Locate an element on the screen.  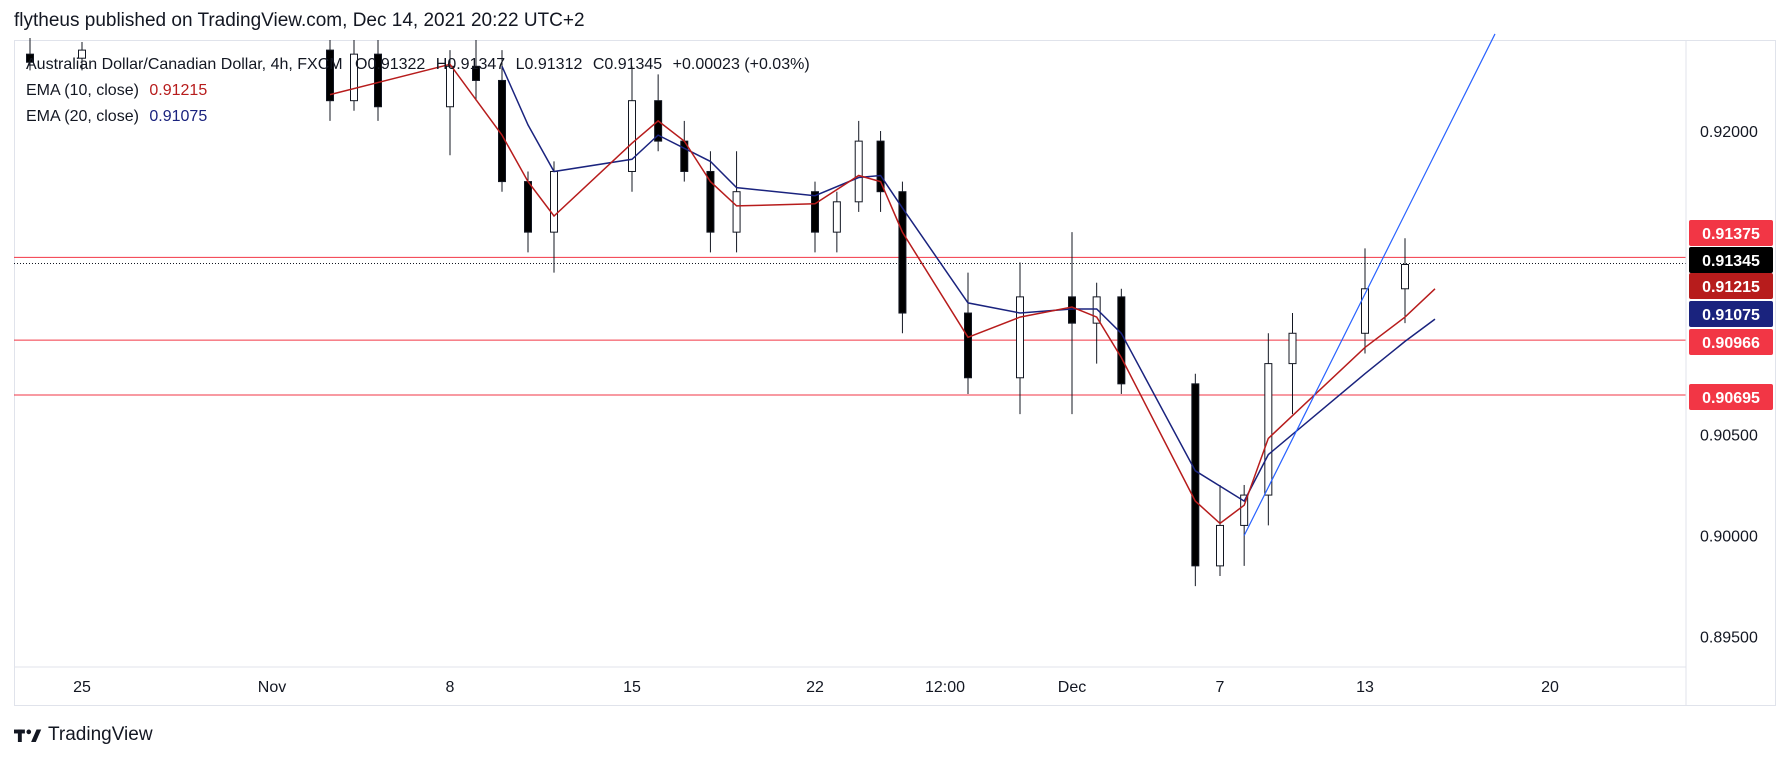
price-label-level: 0.91375 is located at coordinates (1731, 233).